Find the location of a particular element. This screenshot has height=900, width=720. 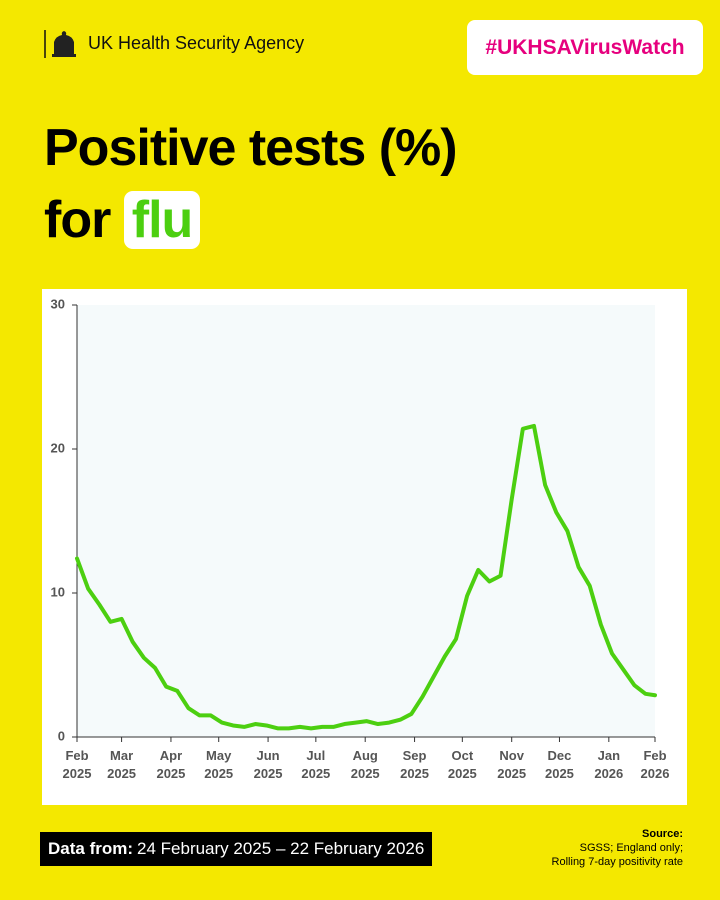

y-tick-label: 0 is located at coordinates (61, 735).